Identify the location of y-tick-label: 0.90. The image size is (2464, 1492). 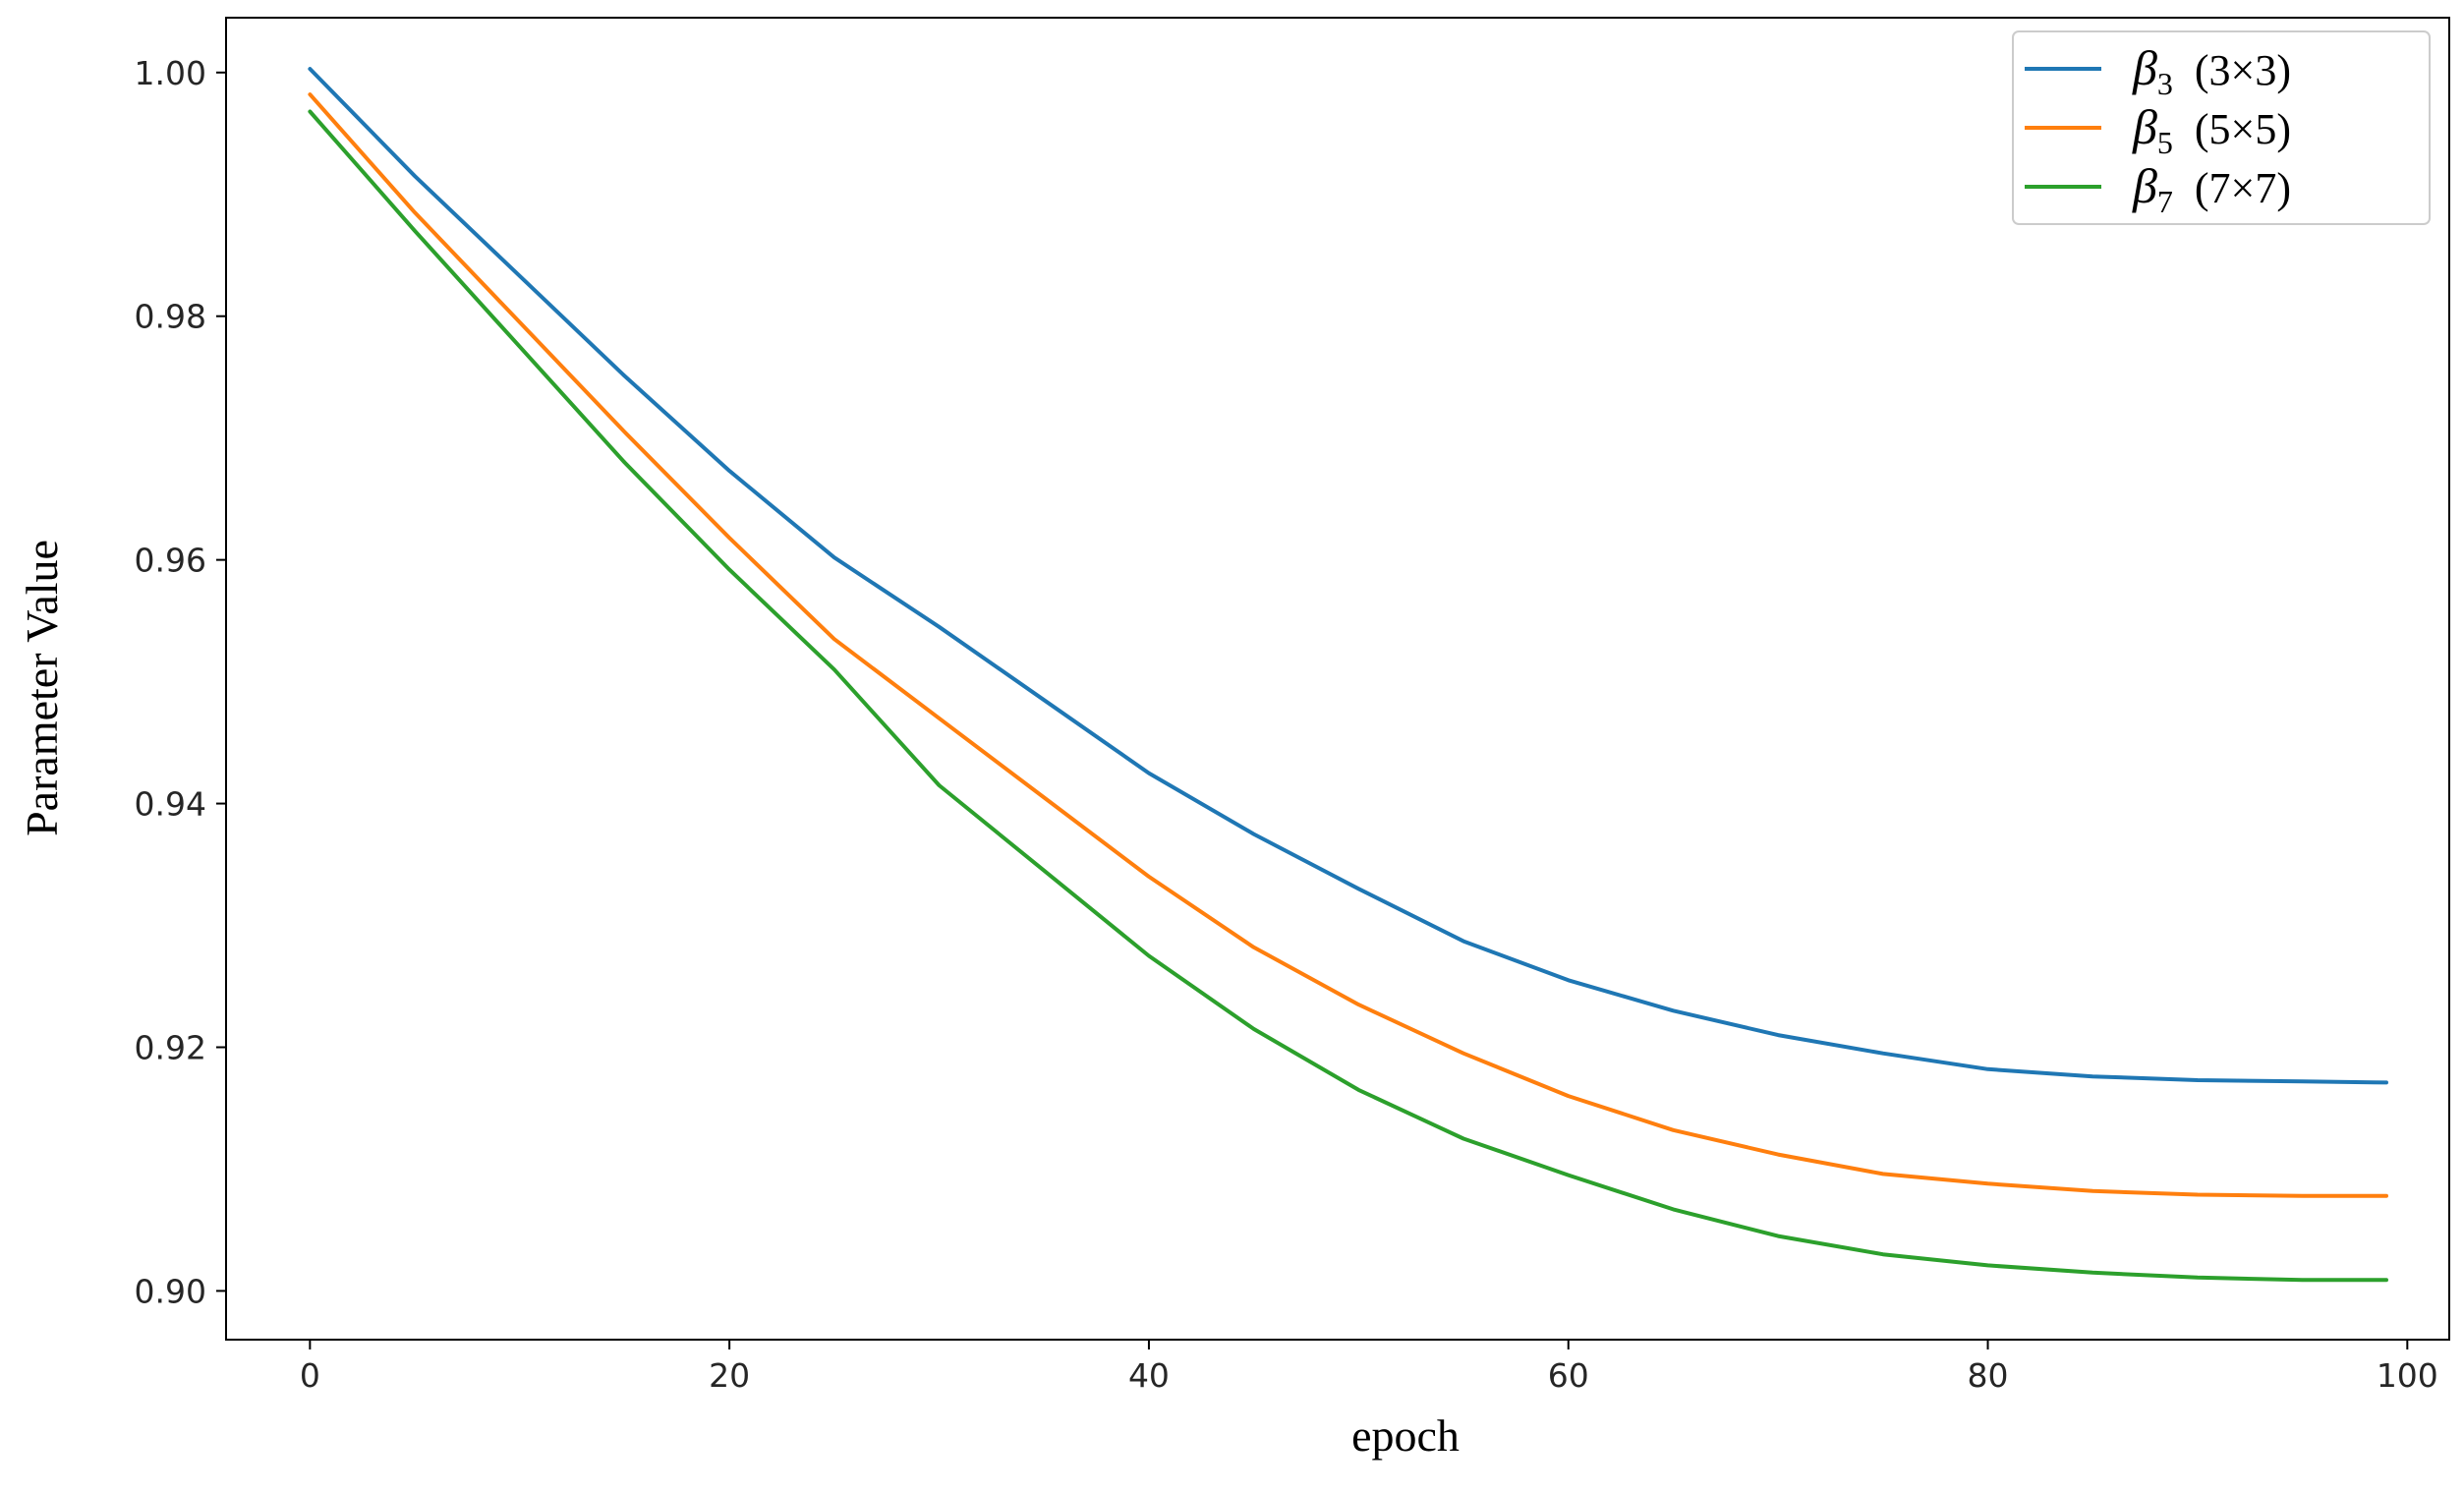
(170, 1291).